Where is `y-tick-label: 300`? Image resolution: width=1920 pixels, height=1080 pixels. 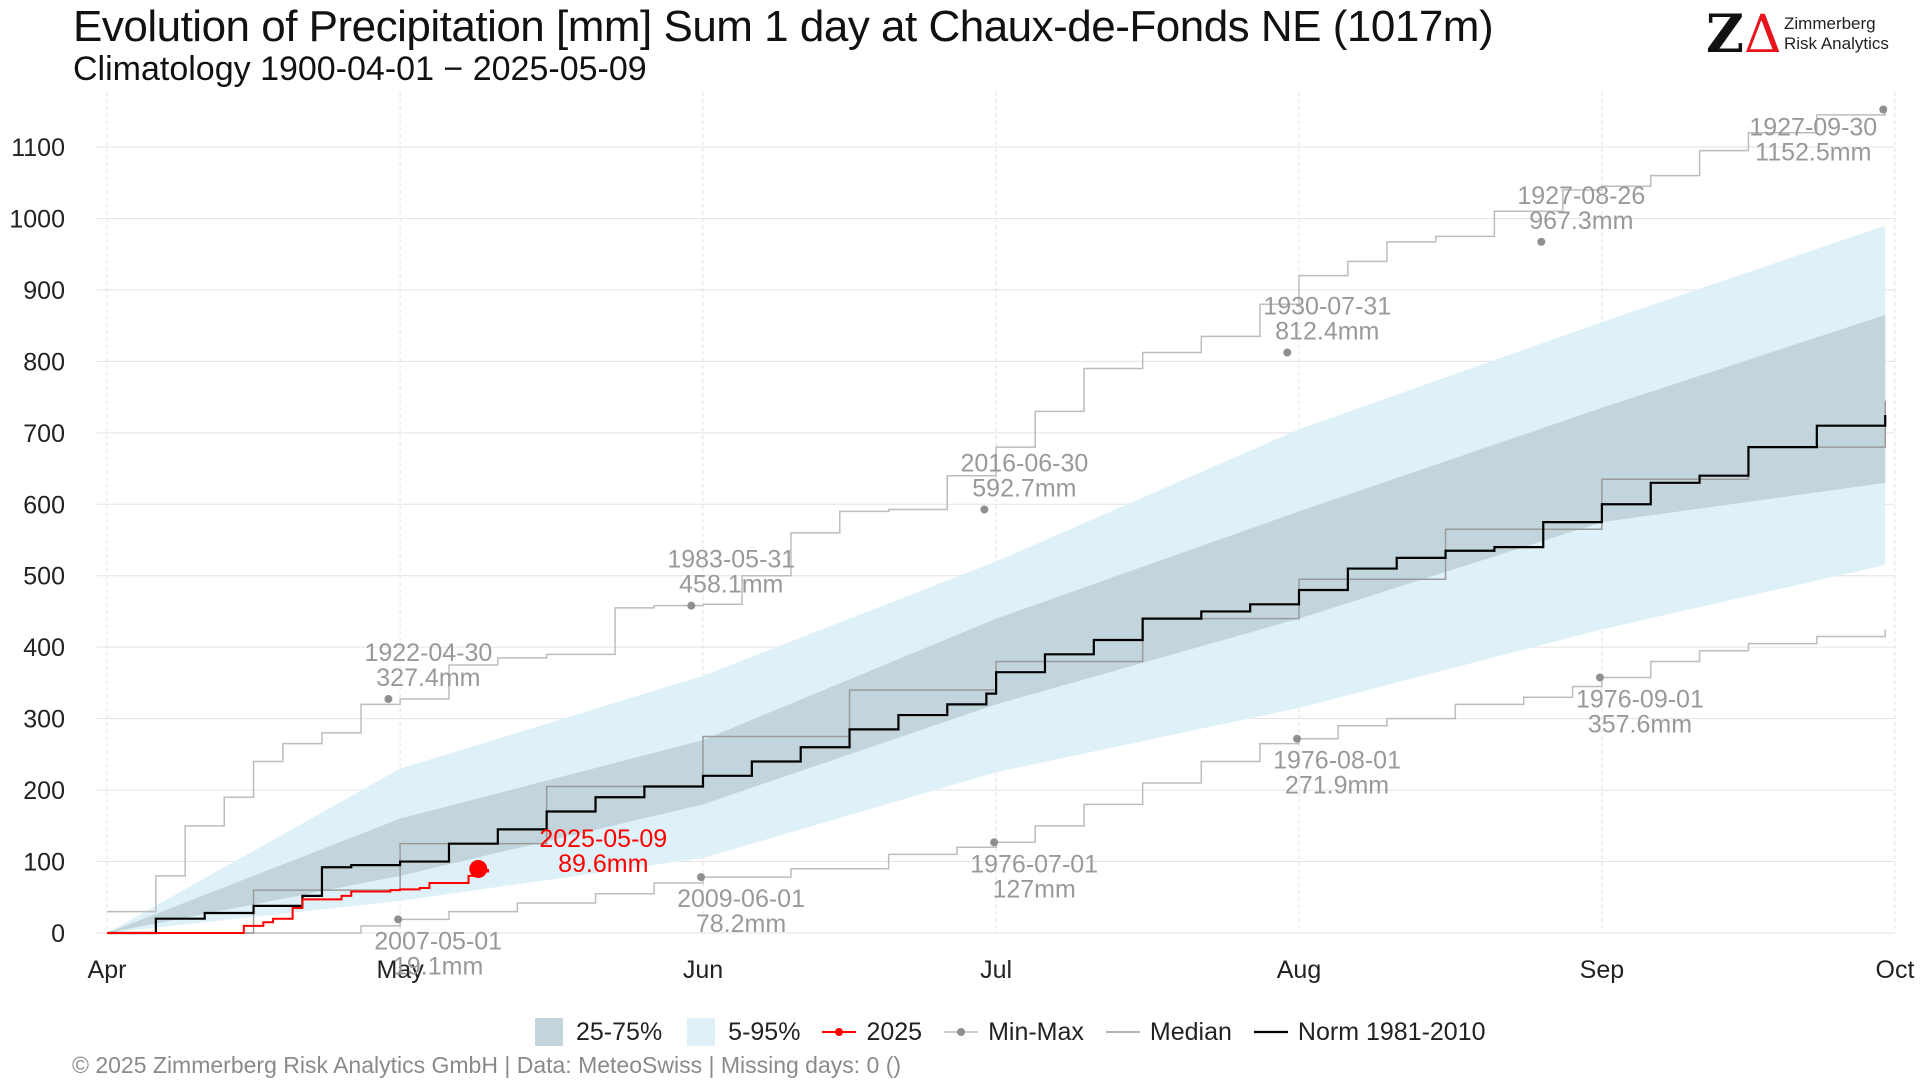 y-tick-label: 300 is located at coordinates (44, 720).